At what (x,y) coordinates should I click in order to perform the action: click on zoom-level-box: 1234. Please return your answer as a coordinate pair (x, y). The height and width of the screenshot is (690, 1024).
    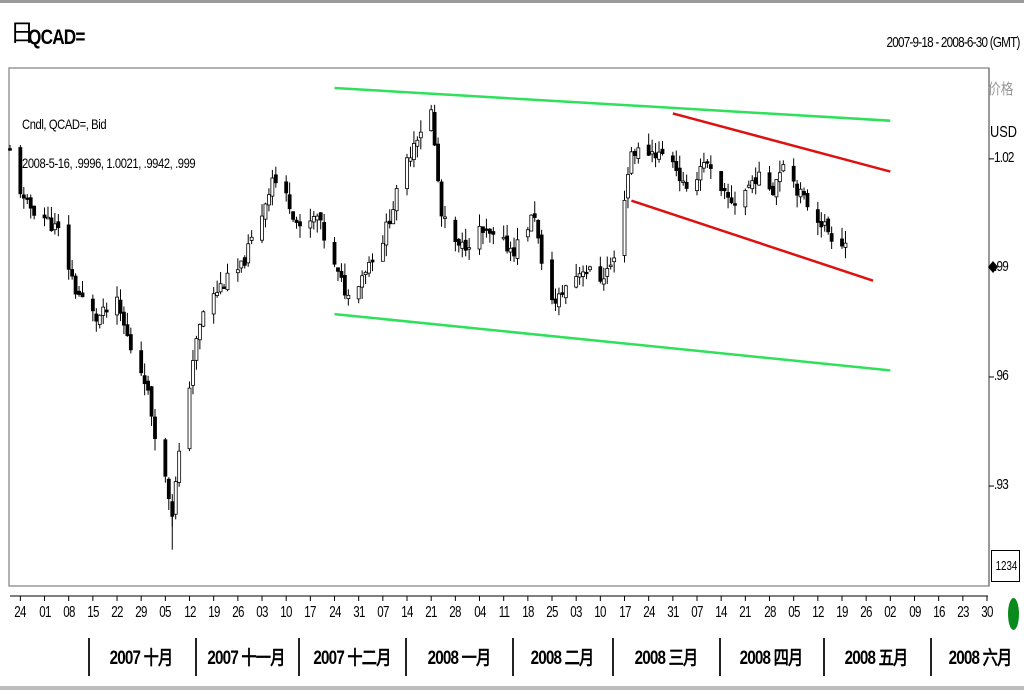
    Looking at the image, I should click on (1005, 566).